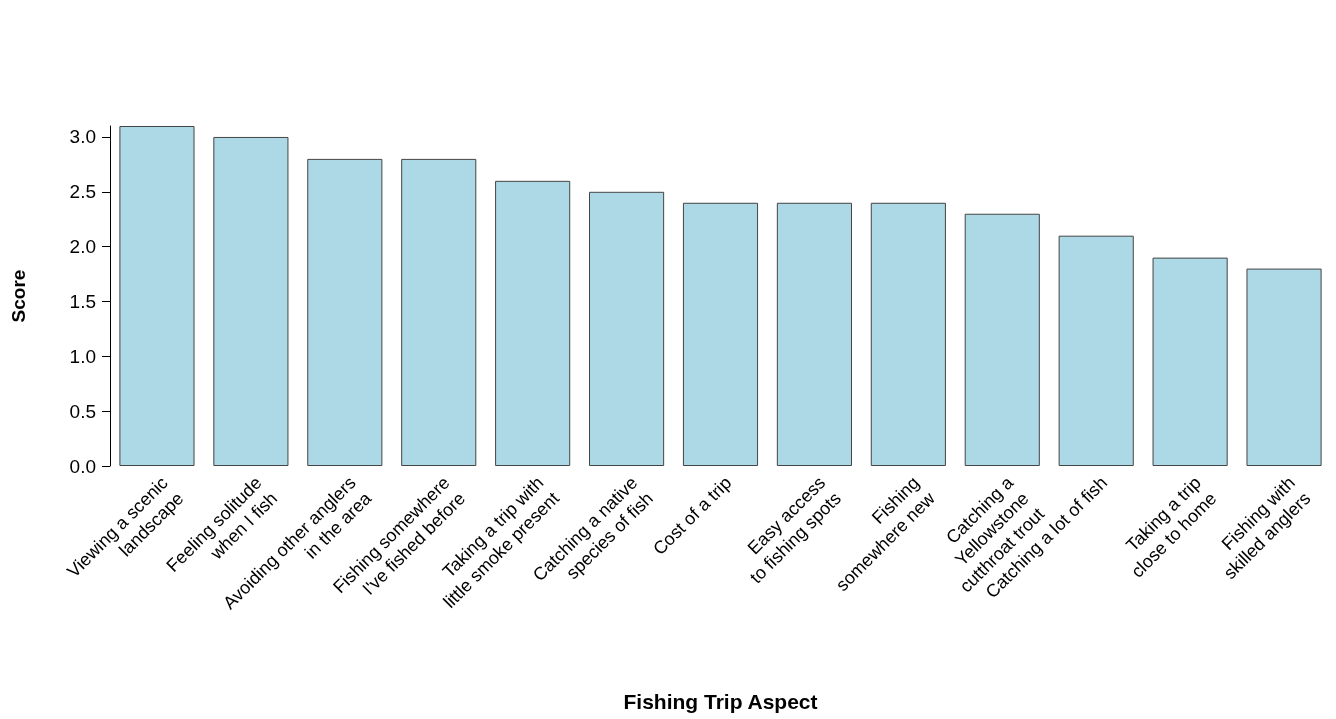 Image resolution: width=1336 pixels, height=719 pixels. What do you see at coordinates (82, 301) in the screenshot?
I see `y-tick-label: 1.5` at bounding box center [82, 301].